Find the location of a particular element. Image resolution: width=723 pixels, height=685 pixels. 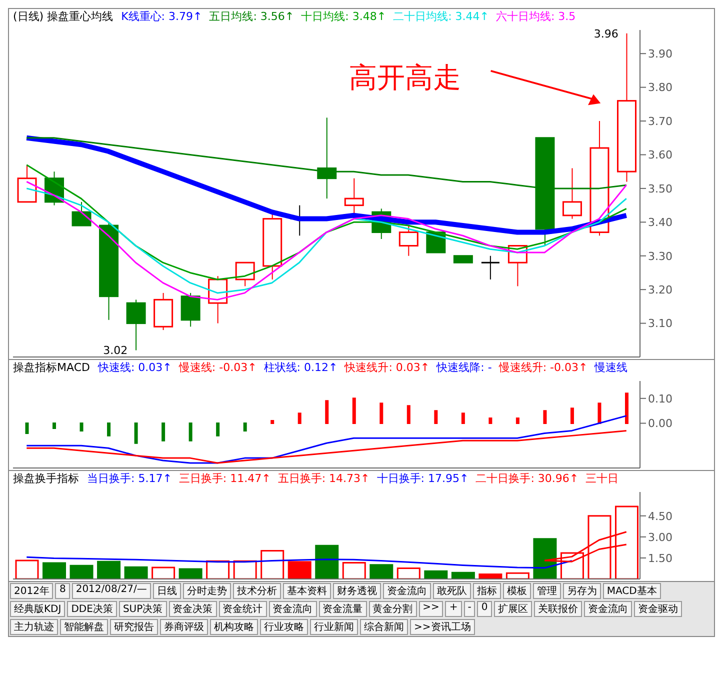

annotation: 3.02 is located at coordinates (115, 351).